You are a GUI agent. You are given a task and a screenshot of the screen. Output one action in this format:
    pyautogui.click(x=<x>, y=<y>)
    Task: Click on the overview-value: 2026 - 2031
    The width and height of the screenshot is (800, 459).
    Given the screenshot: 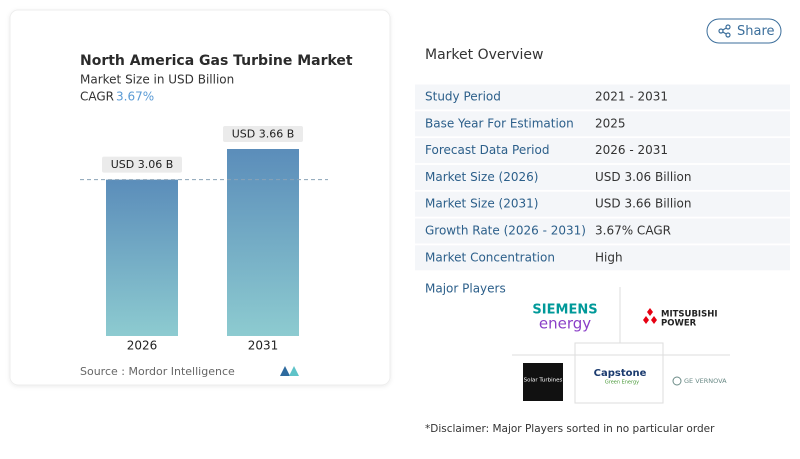 What is the action you would take?
    pyautogui.click(x=631, y=150)
    